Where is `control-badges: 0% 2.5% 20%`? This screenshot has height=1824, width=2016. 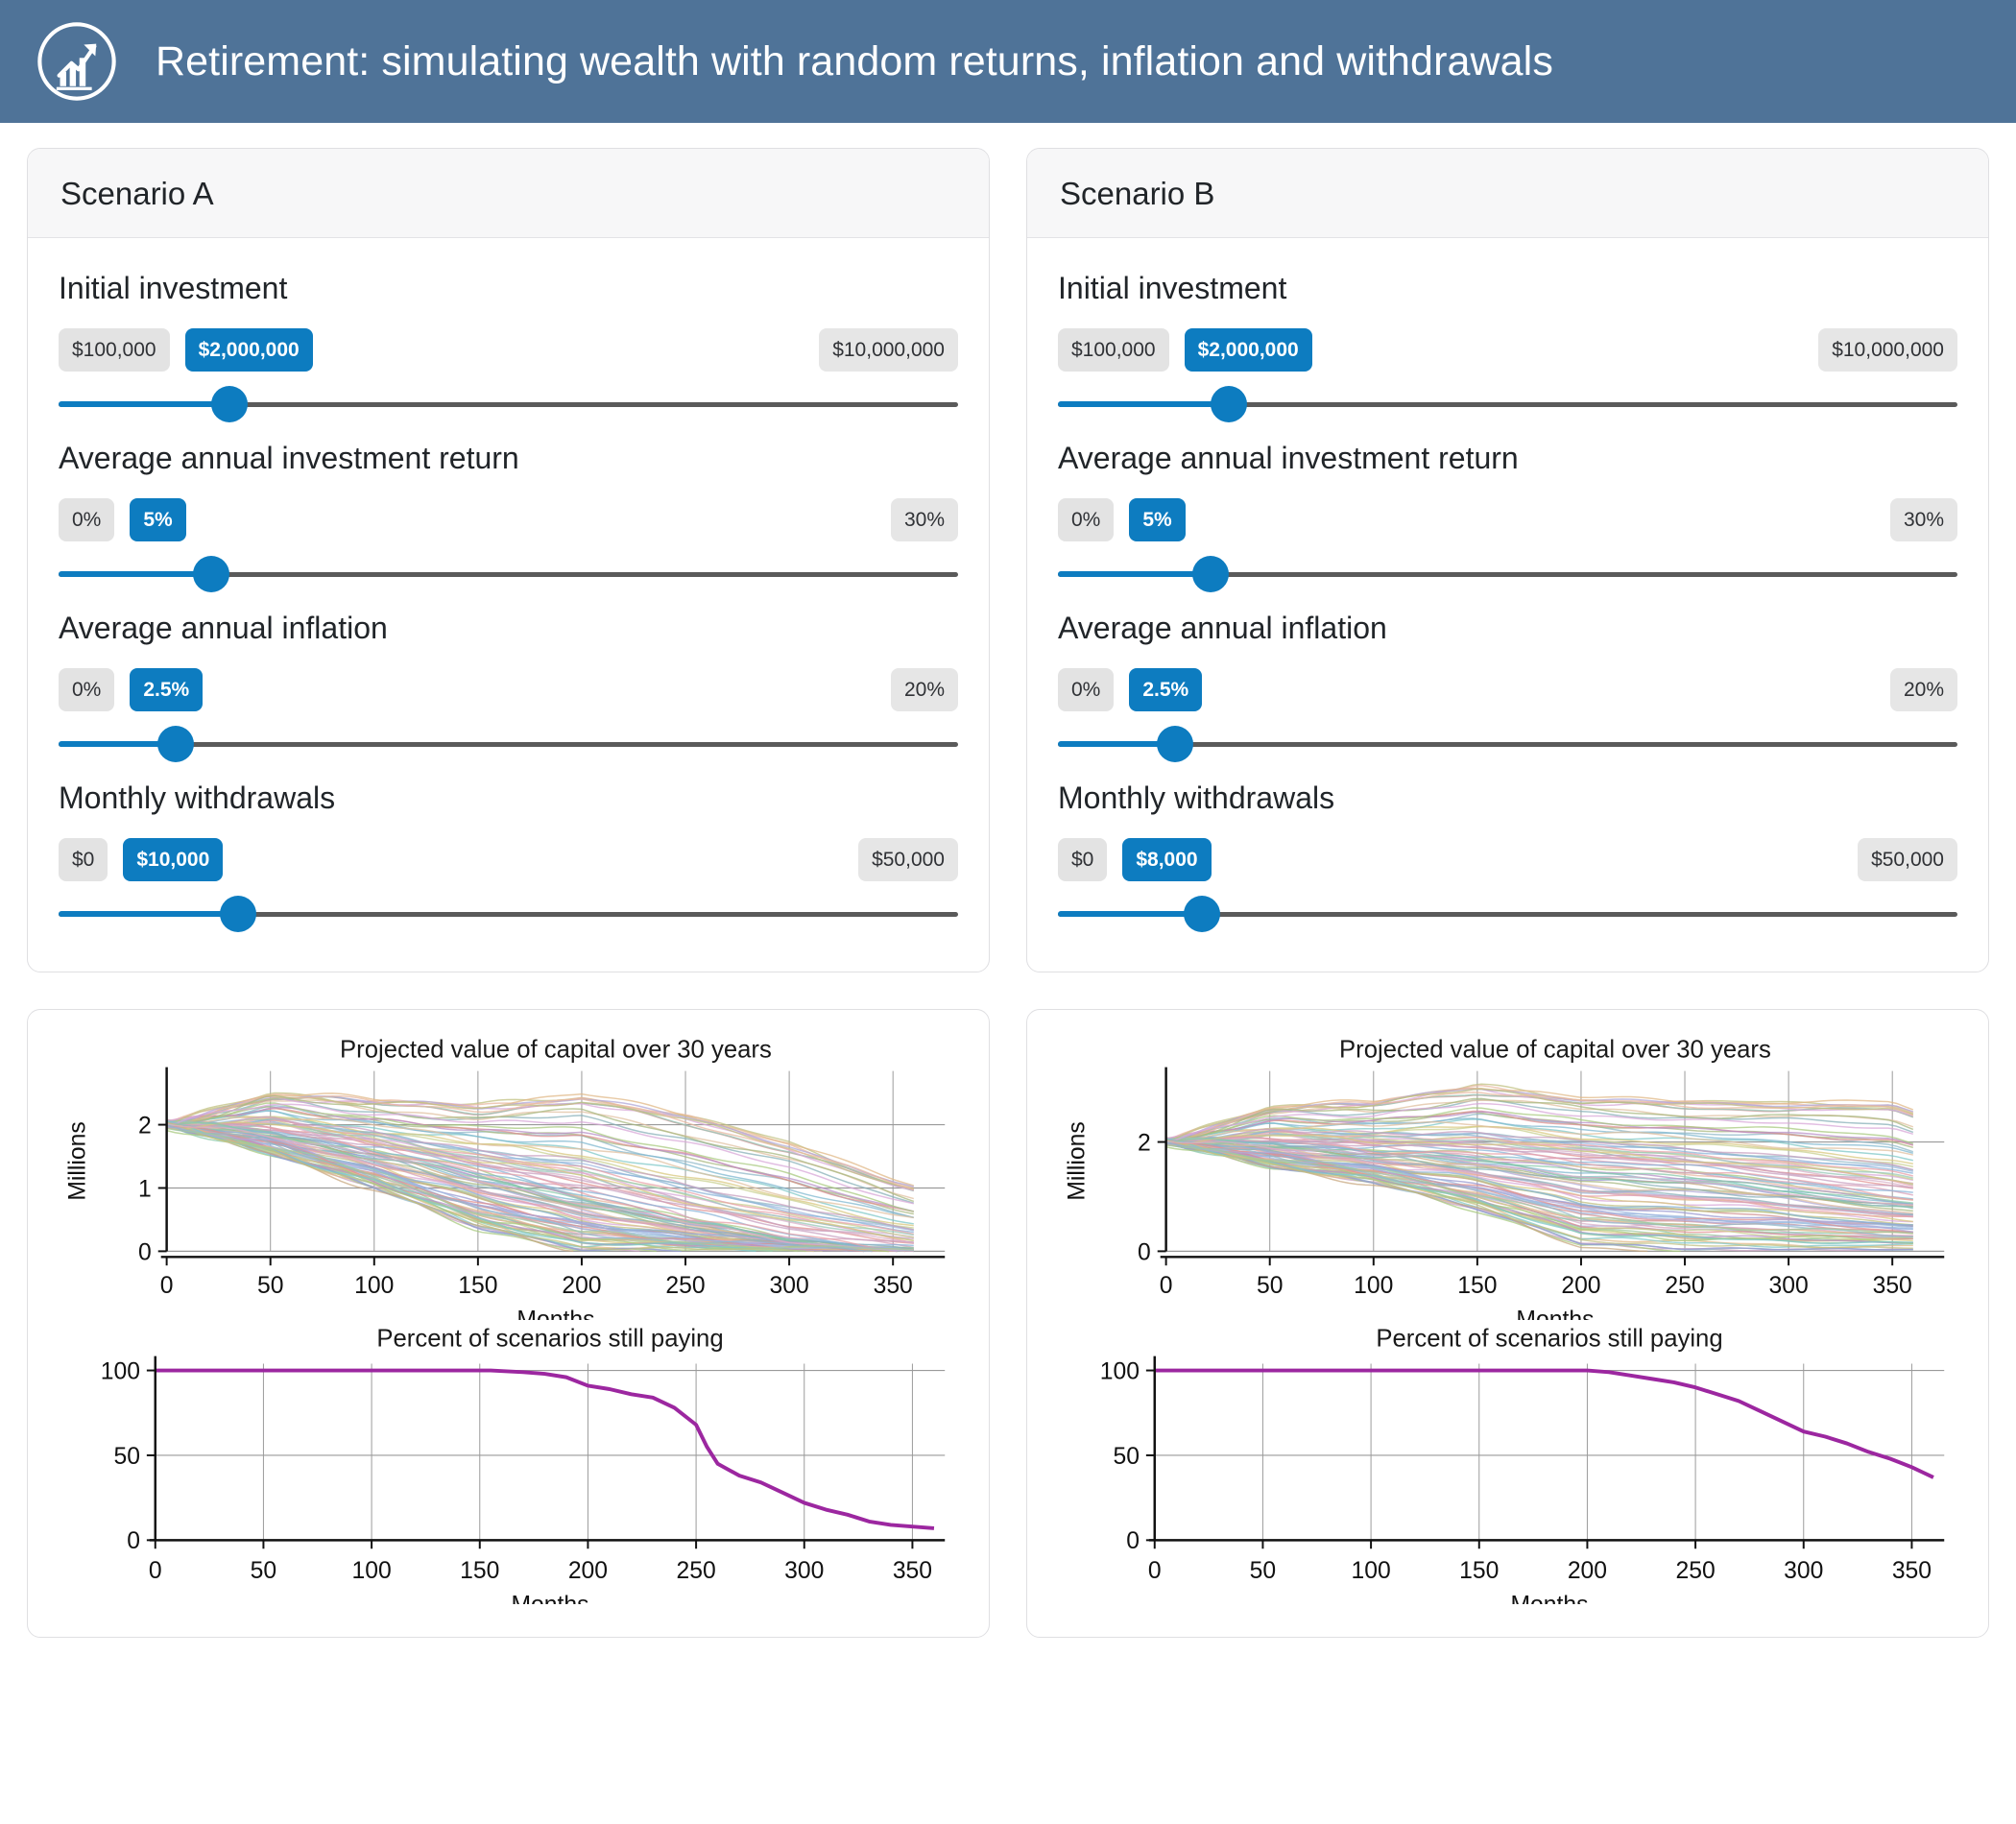
control-badges: 0% 2.5% 20% is located at coordinates (1507, 689).